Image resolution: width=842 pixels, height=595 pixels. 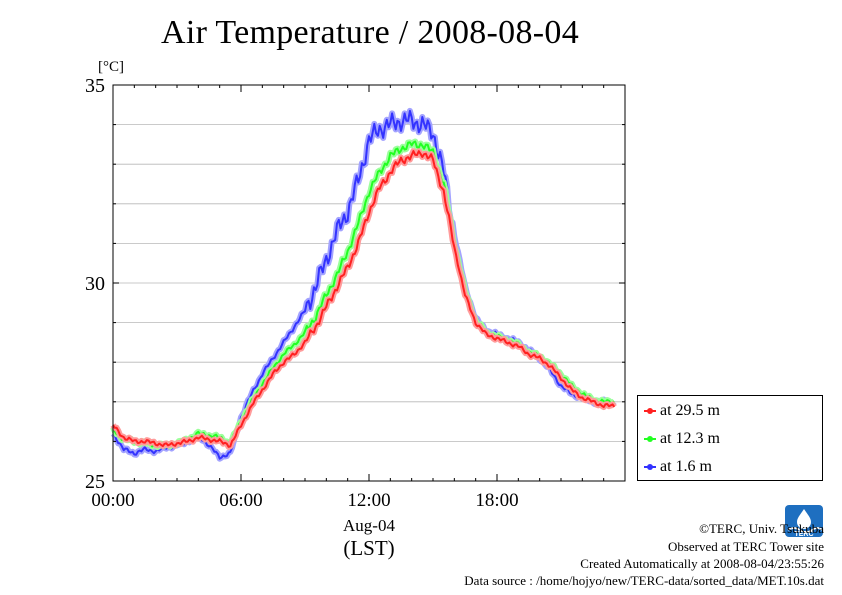 I want to click on legend-swatch-12-3m, so click(x=650, y=439).